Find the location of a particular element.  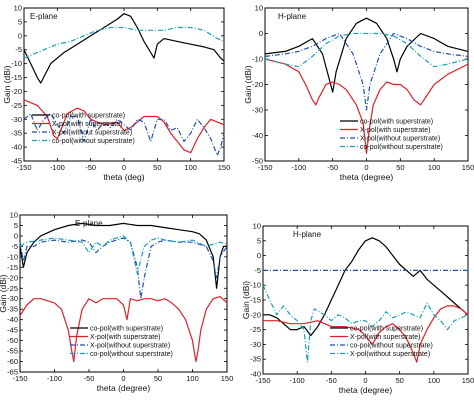

y-tick-label: -65 is located at coordinates (12, 372).